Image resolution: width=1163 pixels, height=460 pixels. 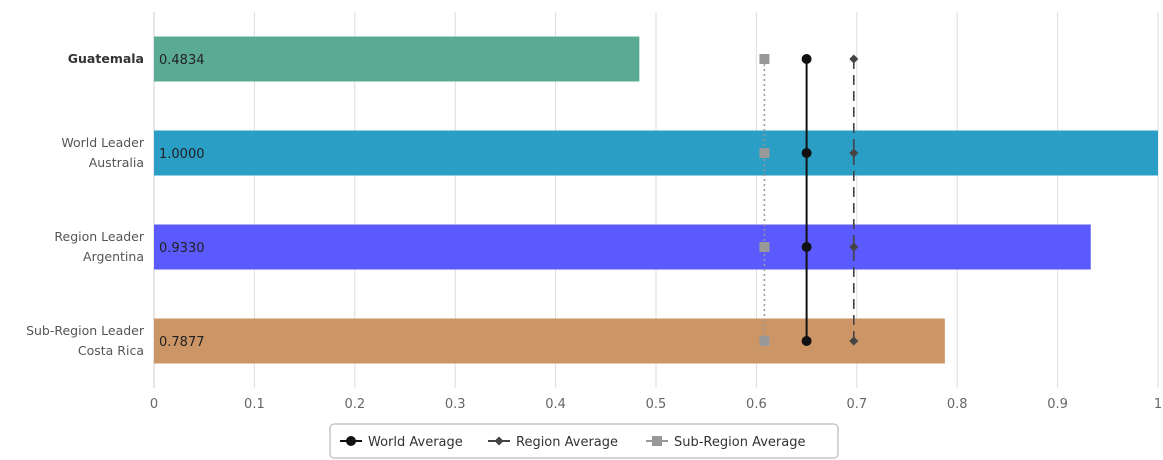 What do you see at coordinates (957, 404) in the screenshot?
I see `x-tick-label: 0.8` at bounding box center [957, 404].